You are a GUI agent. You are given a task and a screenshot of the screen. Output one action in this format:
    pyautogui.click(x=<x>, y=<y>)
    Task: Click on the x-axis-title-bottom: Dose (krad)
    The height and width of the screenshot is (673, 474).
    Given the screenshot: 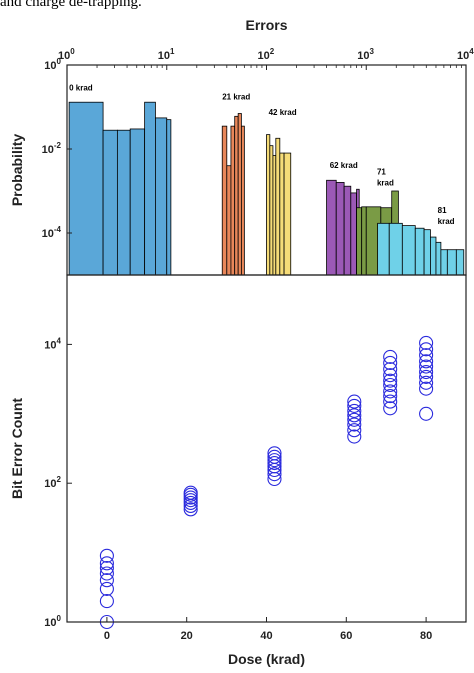 What is the action you would take?
    pyautogui.click(x=266, y=659)
    